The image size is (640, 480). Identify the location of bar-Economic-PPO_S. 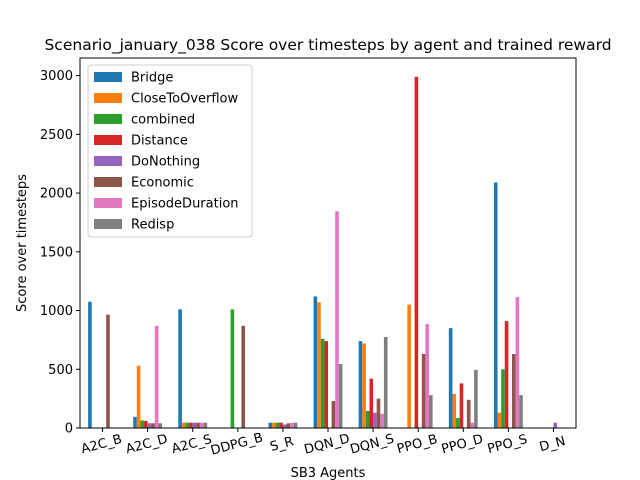
(513, 391).